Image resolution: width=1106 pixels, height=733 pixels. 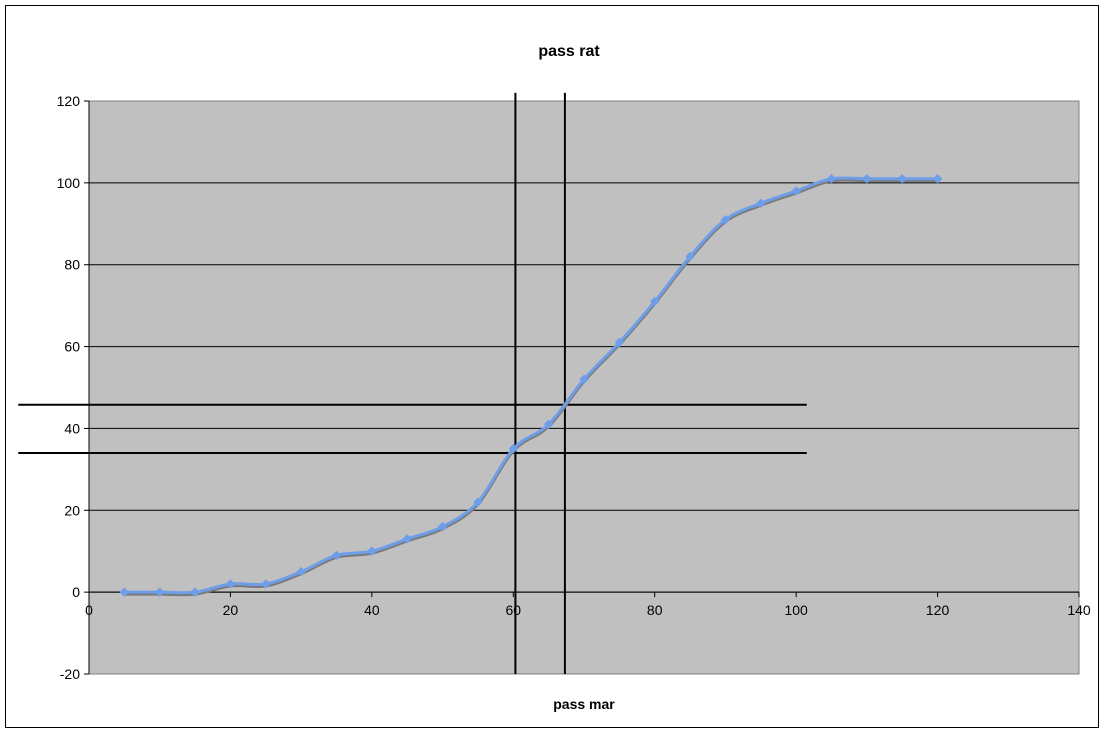 I want to click on y-tick-label: 40, so click(x=72, y=428).